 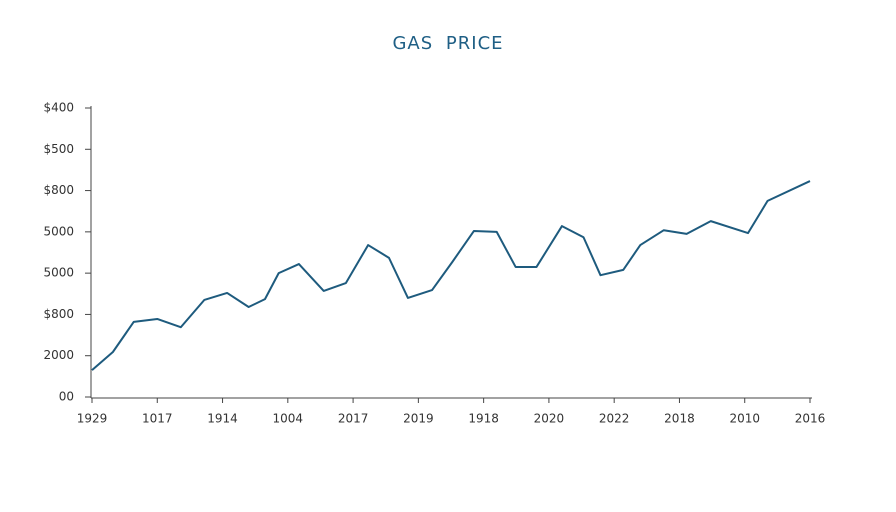 What do you see at coordinates (483, 419) in the screenshot?
I see `x-tick-label: 1918` at bounding box center [483, 419].